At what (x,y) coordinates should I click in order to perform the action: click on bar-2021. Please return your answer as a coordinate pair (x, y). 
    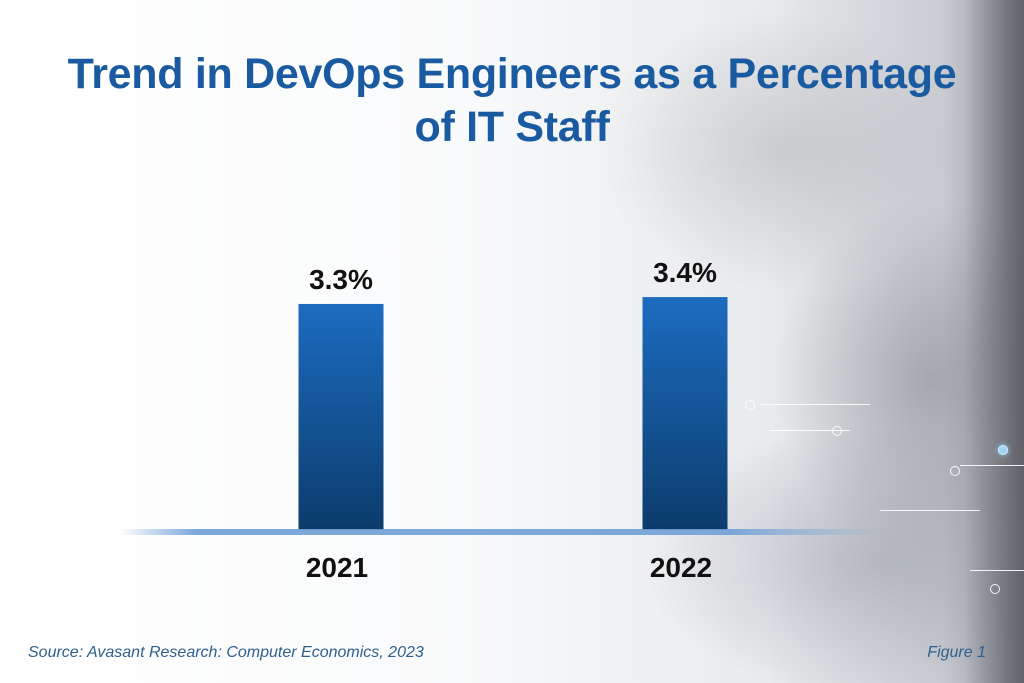
    Looking at the image, I should click on (341, 416).